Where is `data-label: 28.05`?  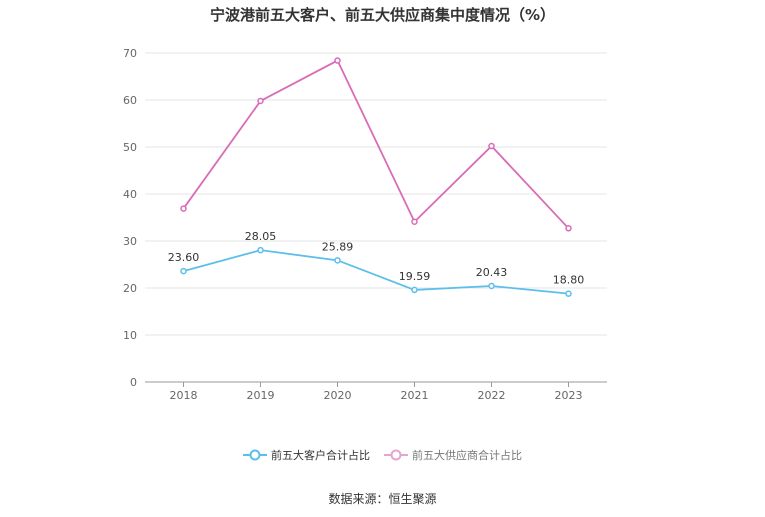
data-label: 28.05 is located at coordinates (261, 236).